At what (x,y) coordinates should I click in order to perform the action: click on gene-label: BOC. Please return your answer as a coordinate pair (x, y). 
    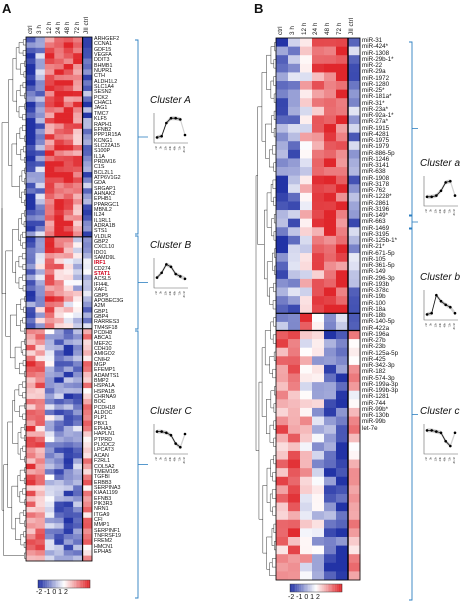
    Looking at the image, I should click on (100, 402).